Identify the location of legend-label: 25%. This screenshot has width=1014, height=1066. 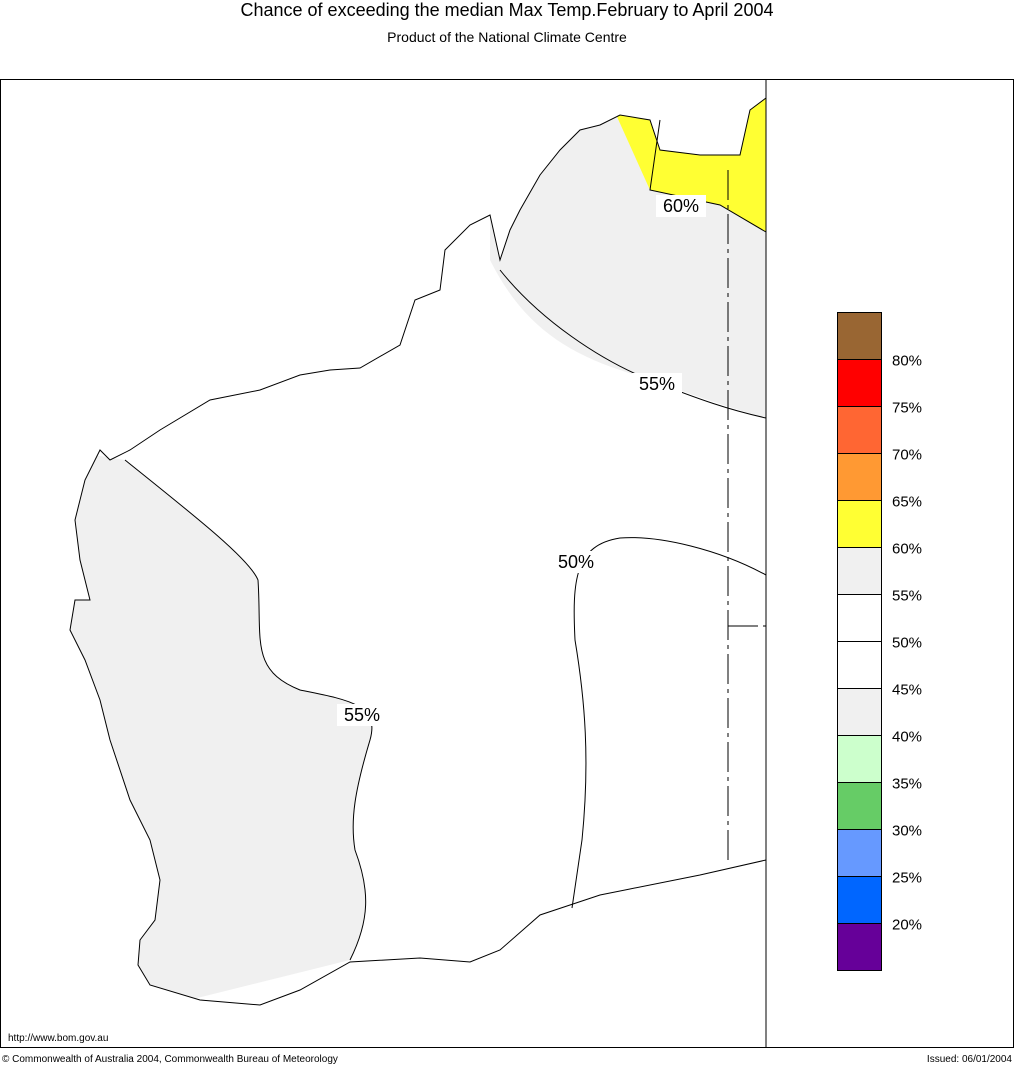
(907, 878).